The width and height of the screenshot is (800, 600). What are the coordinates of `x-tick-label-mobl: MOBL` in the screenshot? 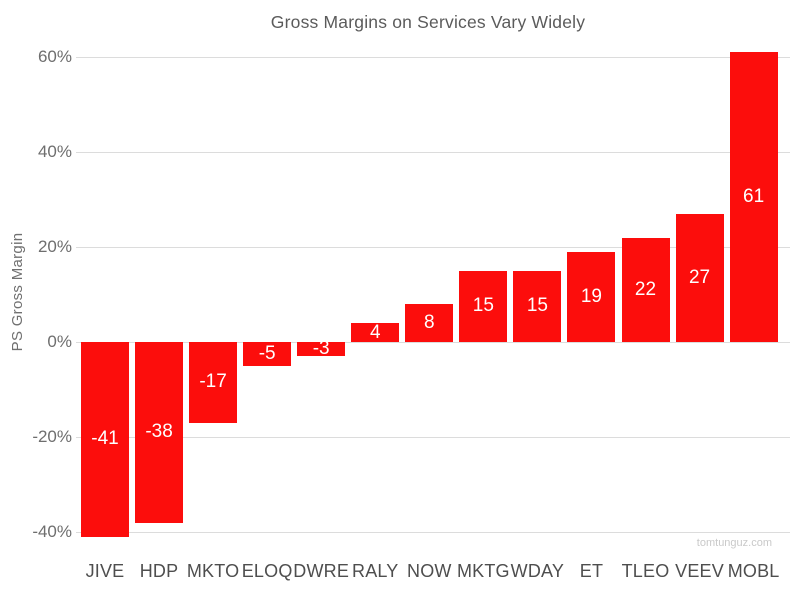 It's located at (753, 571).